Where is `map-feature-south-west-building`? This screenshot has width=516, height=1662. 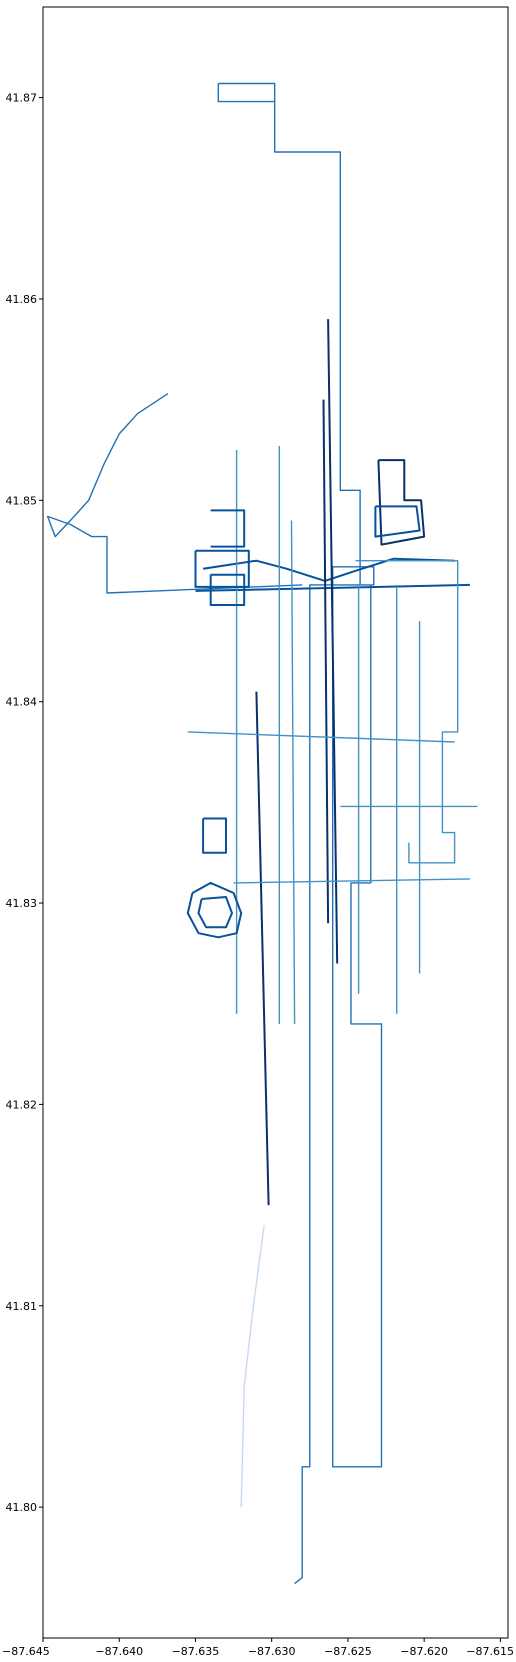
map-feature-south-west-building is located at coordinates (214, 835).